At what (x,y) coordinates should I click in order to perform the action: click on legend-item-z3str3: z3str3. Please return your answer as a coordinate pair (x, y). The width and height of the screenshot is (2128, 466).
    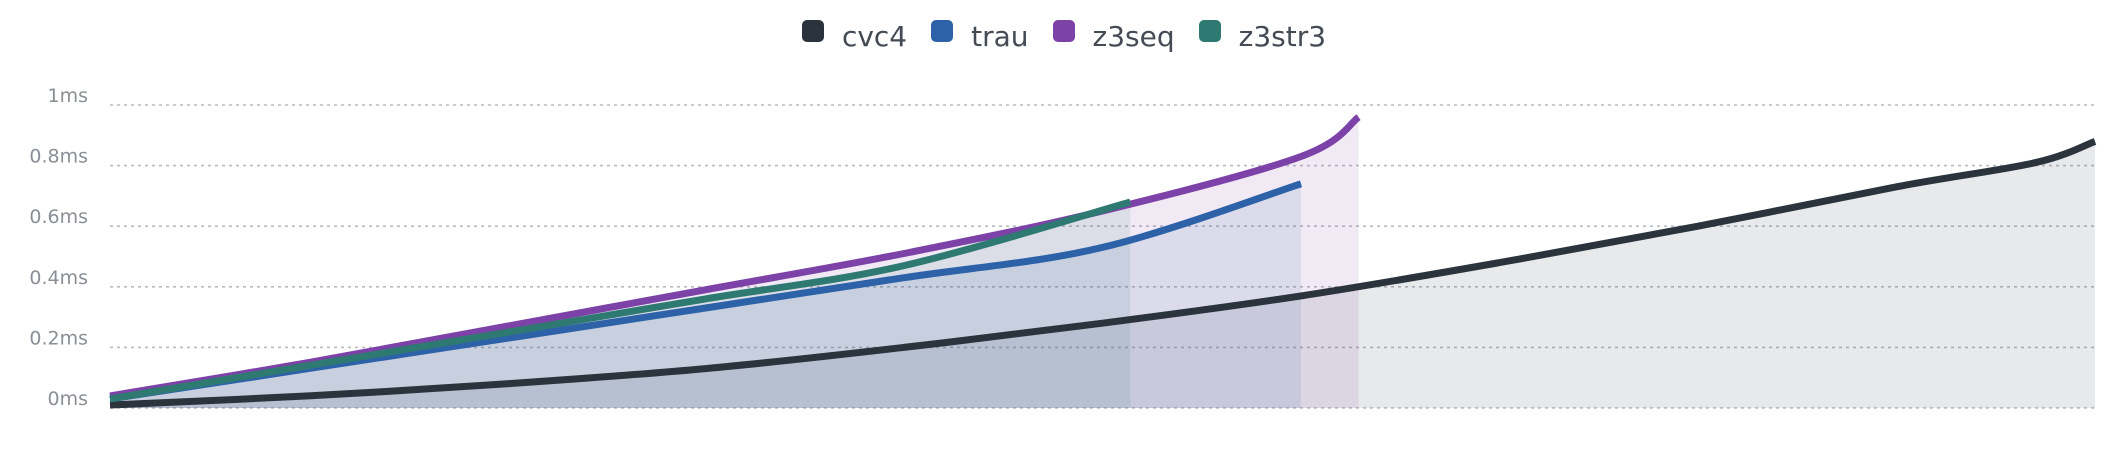
    Looking at the image, I should click on (1262, 36).